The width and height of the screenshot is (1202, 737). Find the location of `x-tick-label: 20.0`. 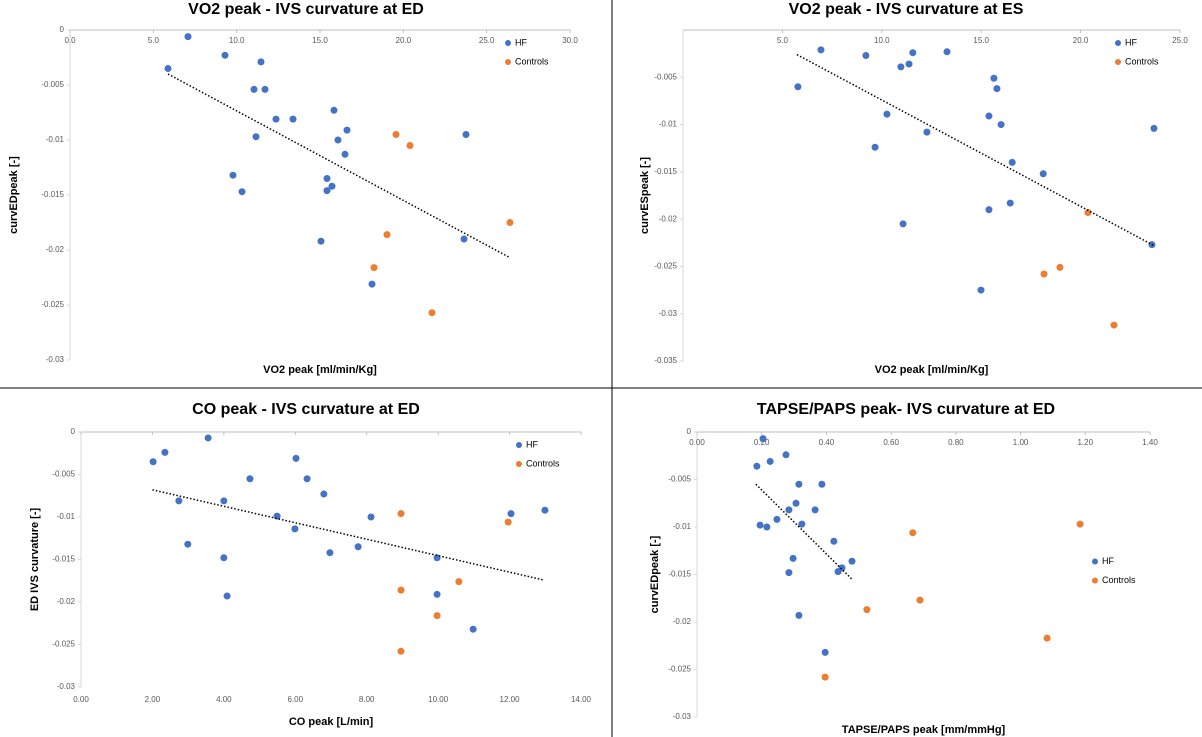

x-tick-label: 20.0 is located at coordinates (404, 40).